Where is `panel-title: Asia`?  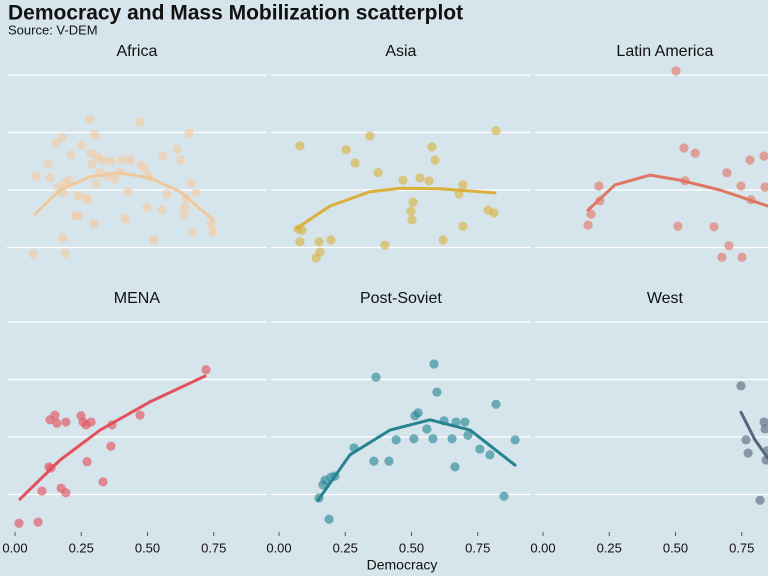 panel-title: Asia is located at coordinates (400, 51).